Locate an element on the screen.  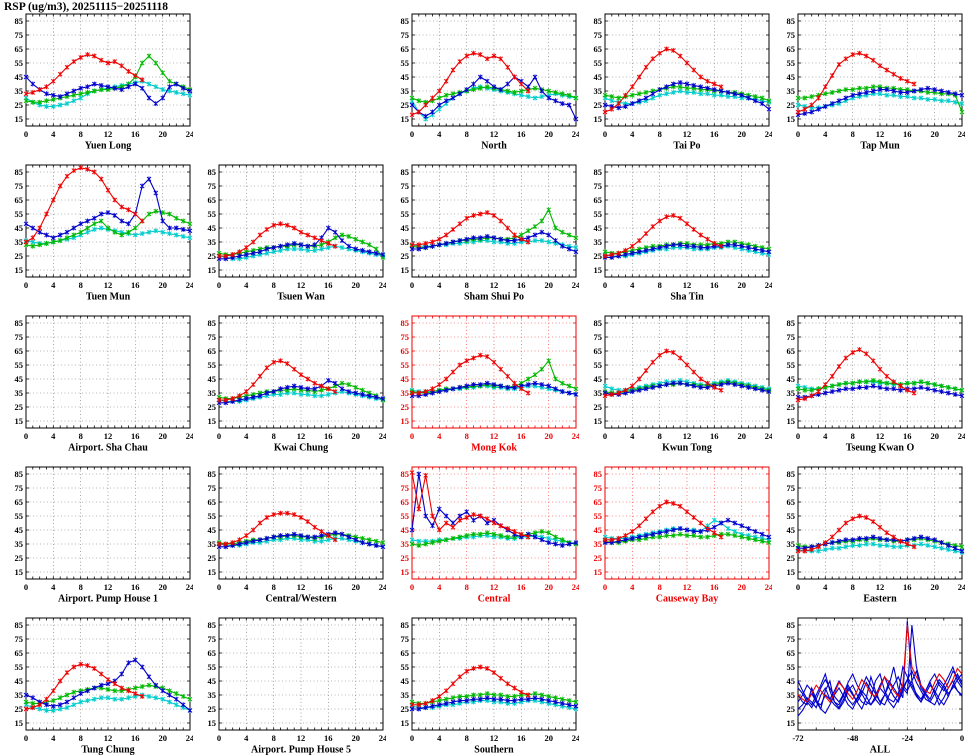
series-markers-blue is located at coordinates (687, 96).